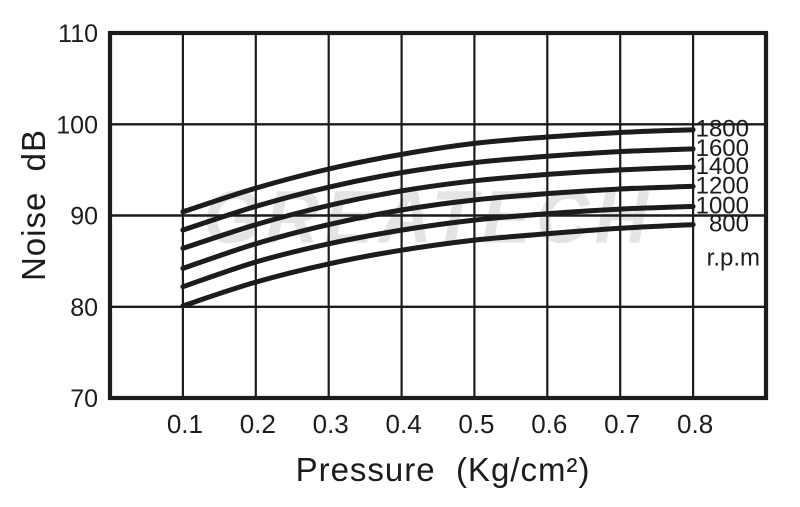 The width and height of the screenshot is (800, 507). Describe the element at coordinates (258, 424) in the screenshot. I see `x-tick-label: 0.2` at that location.